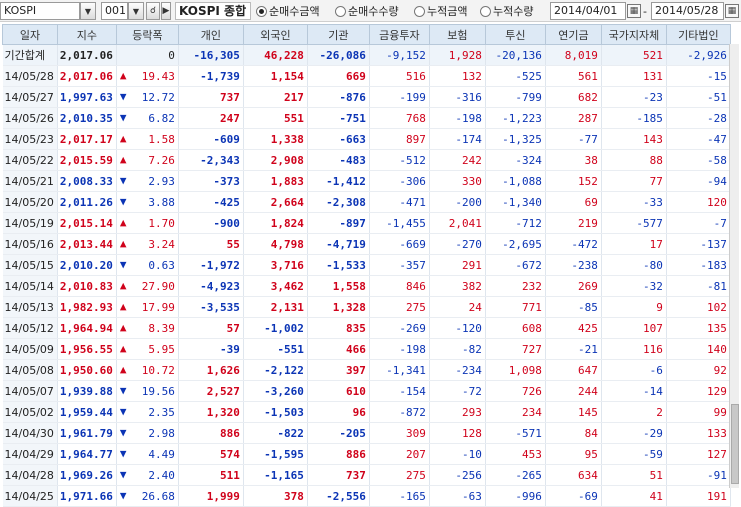  I want to click on value-insurance: 1,928, so click(457, 55).